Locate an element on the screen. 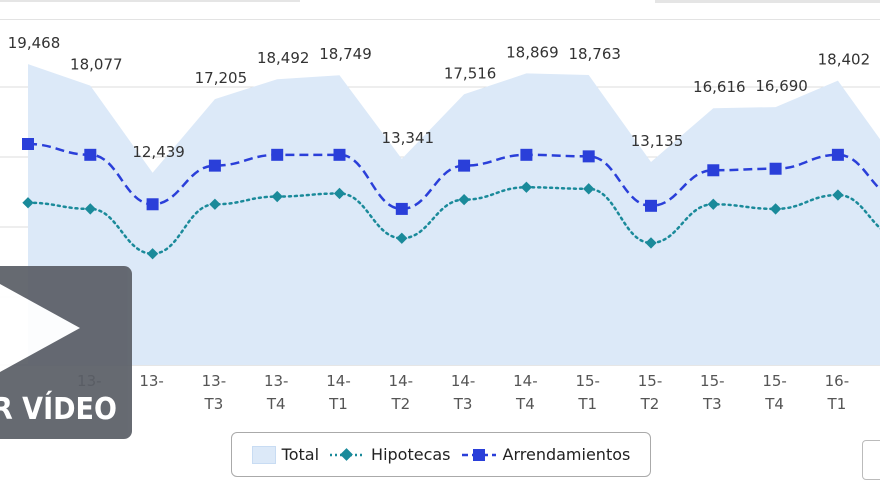 The width and height of the screenshot is (880, 495). legend-label-hipotecas: Hipotecas is located at coordinates (411, 454).